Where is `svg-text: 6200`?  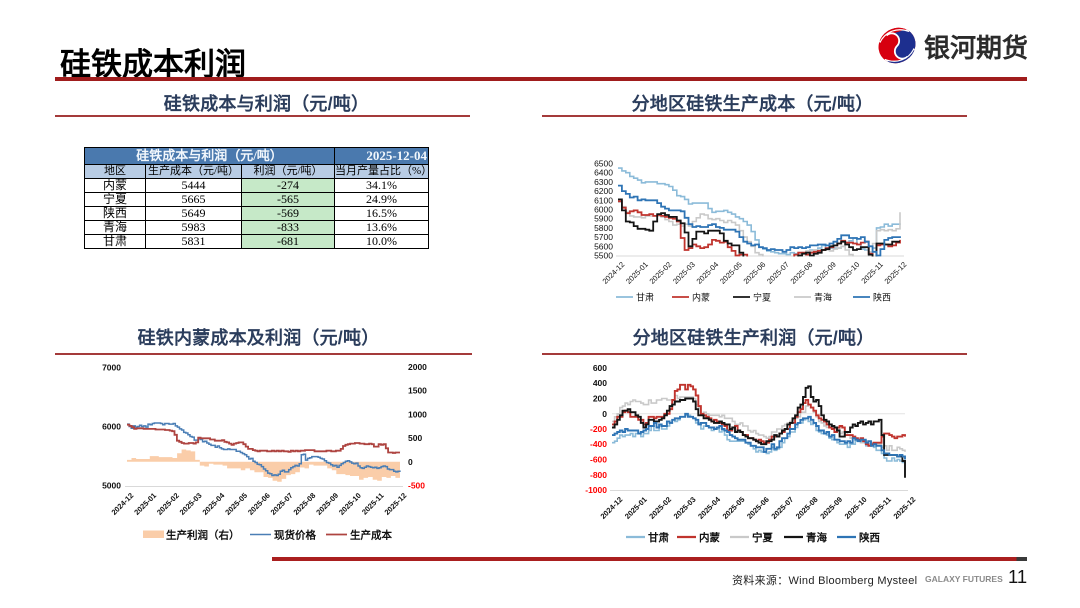
svg-text: 6200 is located at coordinates (603, 191).